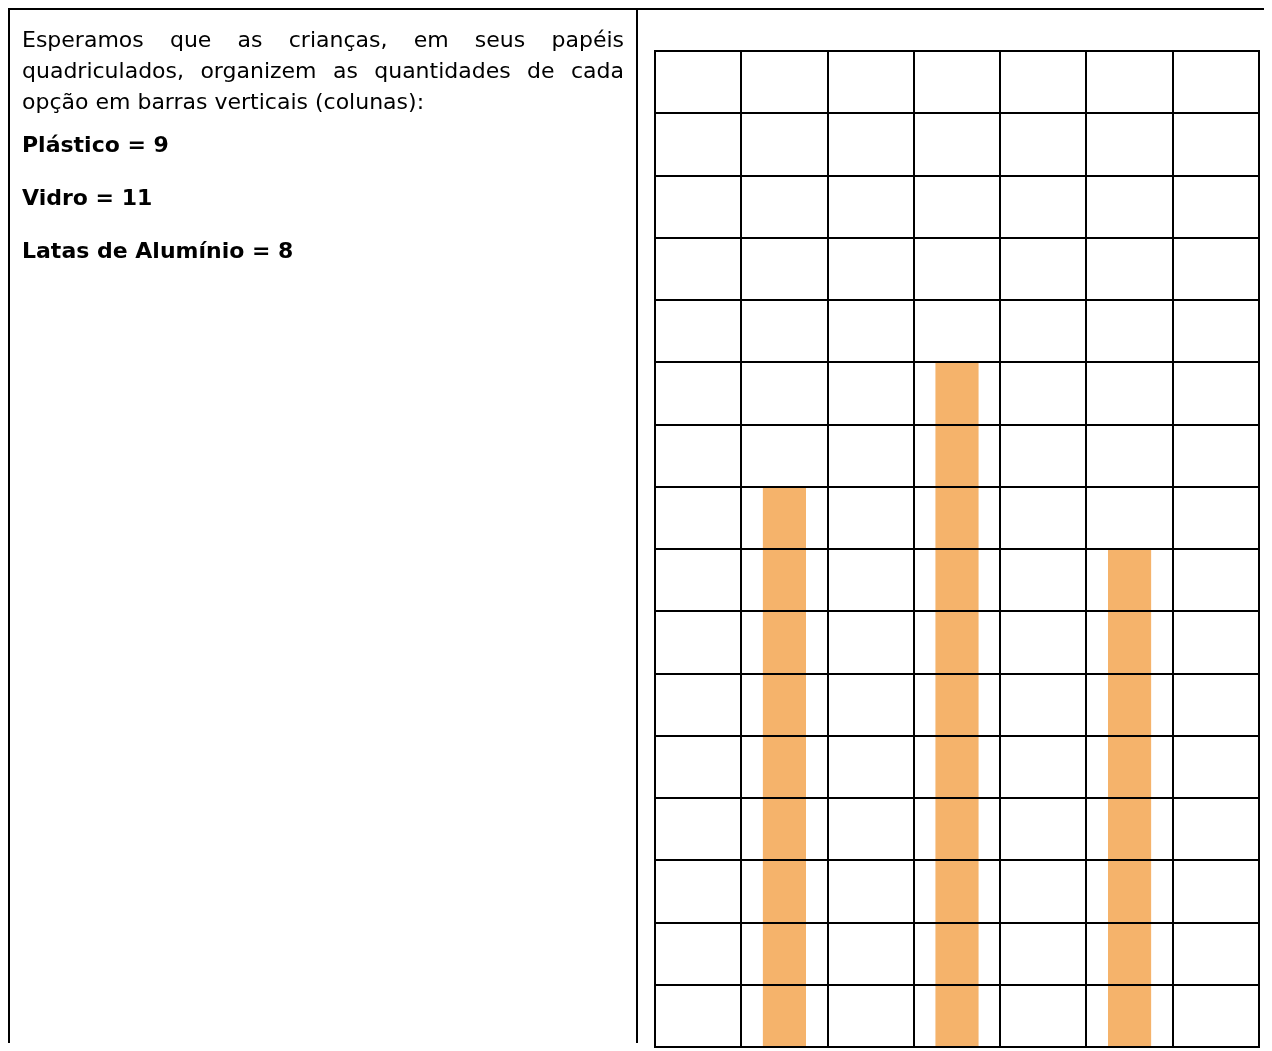 The height and width of the screenshot is (1051, 1272). What do you see at coordinates (88, 198) in the screenshot?
I see `text: Vidro = 11` at bounding box center [88, 198].